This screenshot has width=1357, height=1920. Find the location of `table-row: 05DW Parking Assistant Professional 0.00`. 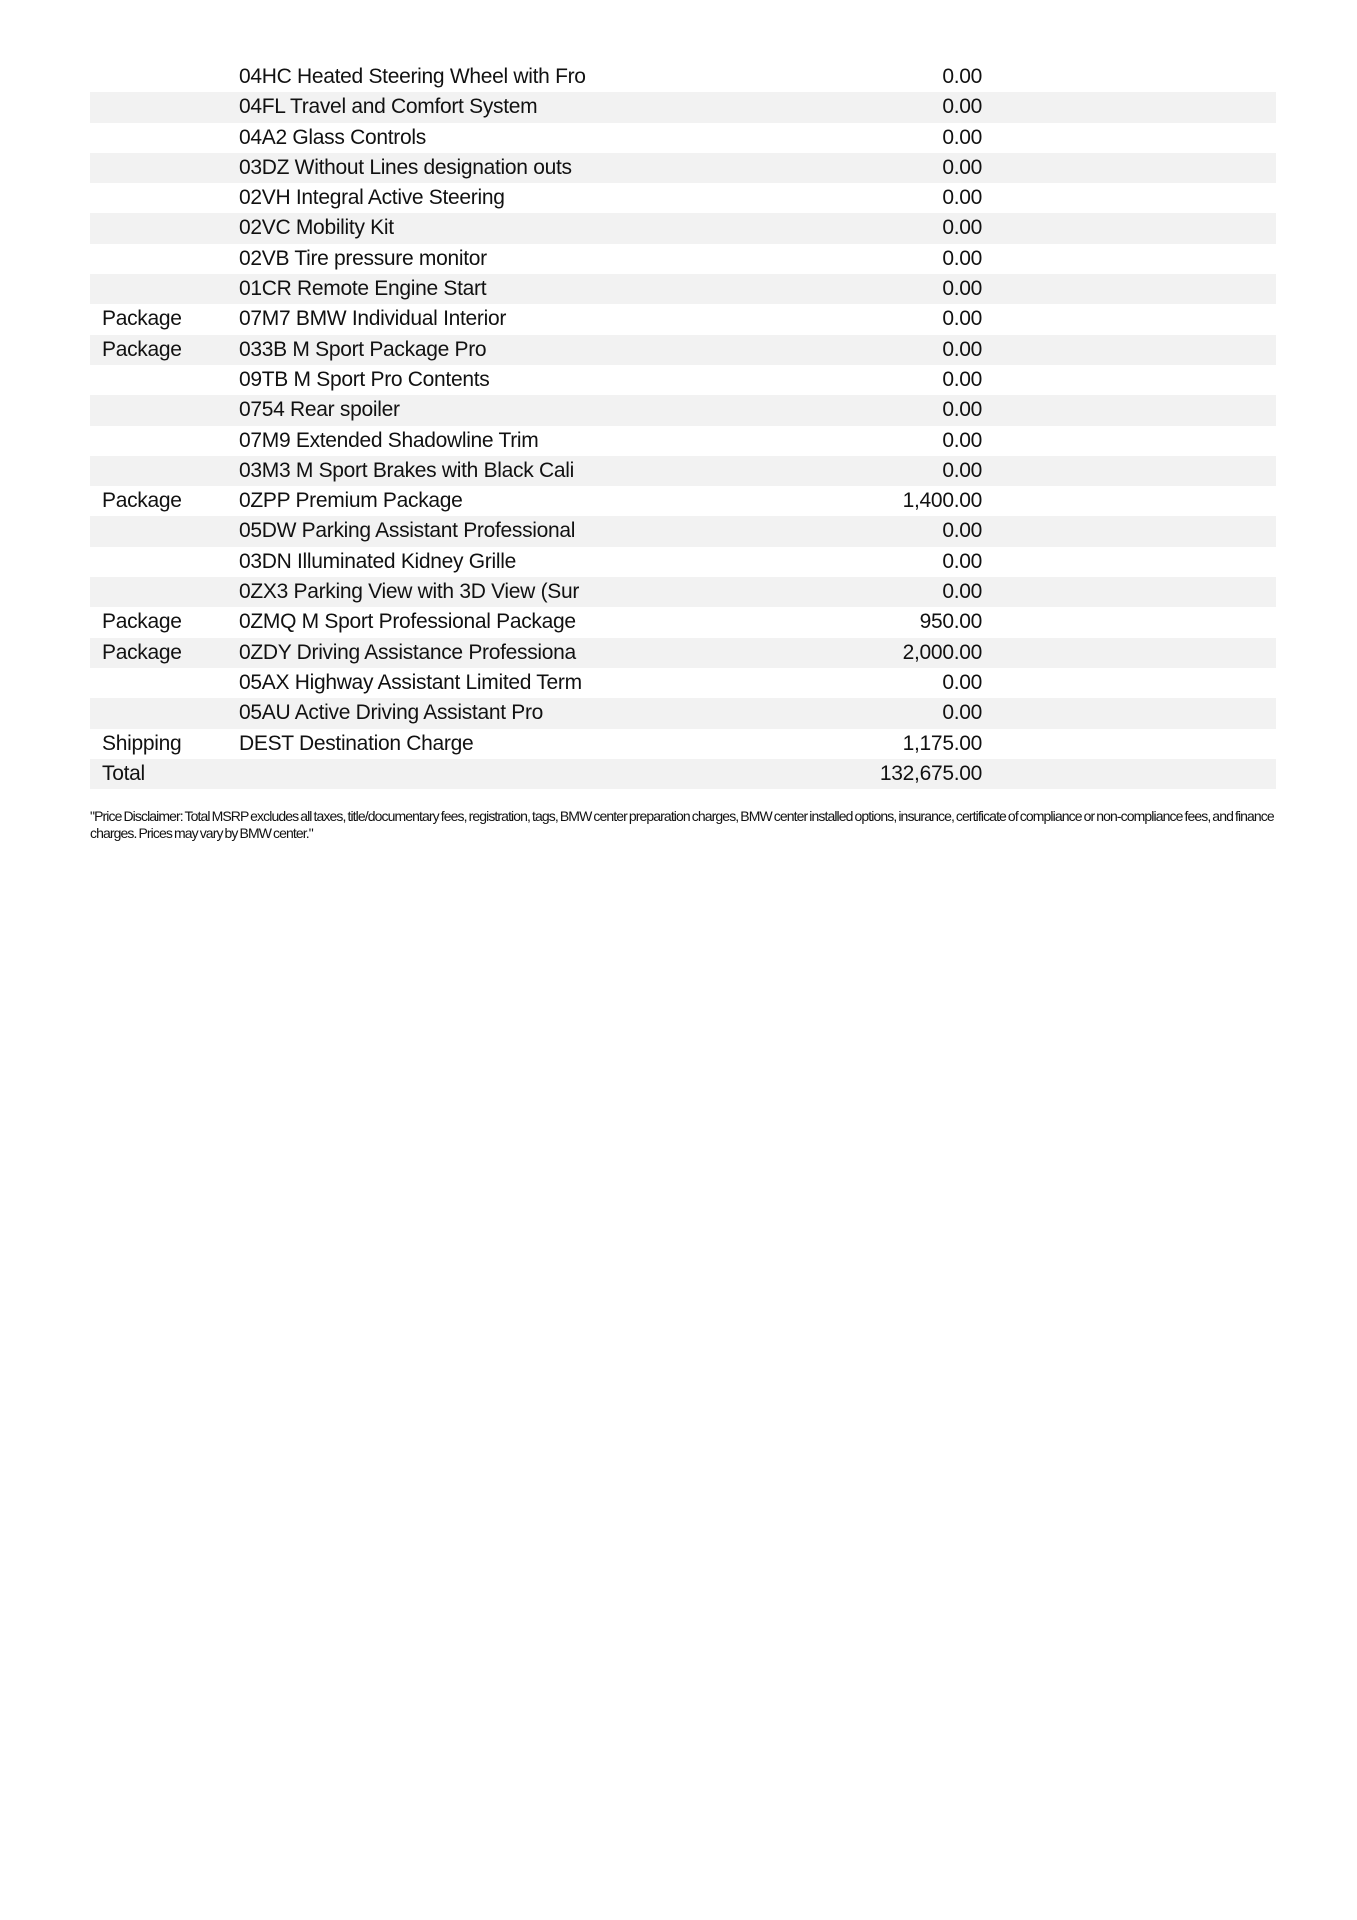

table-row: 05DW Parking Assistant Professional 0.00 is located at coordinates (683, 531).